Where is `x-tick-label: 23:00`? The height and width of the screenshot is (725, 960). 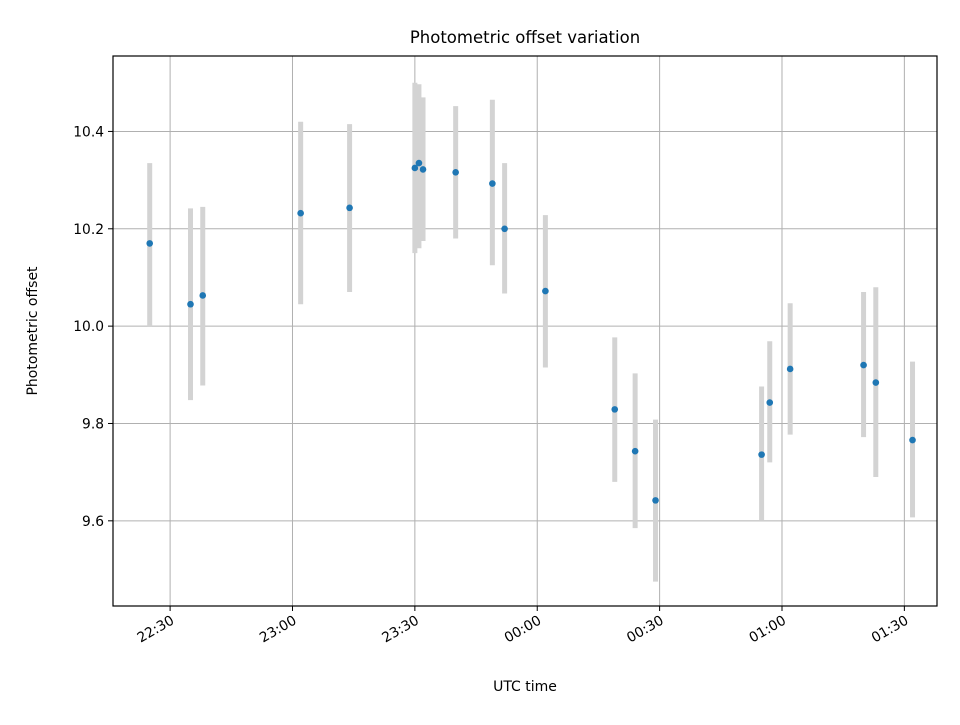 x-tick-label: 23:00 is located at coordinates (278, 630).